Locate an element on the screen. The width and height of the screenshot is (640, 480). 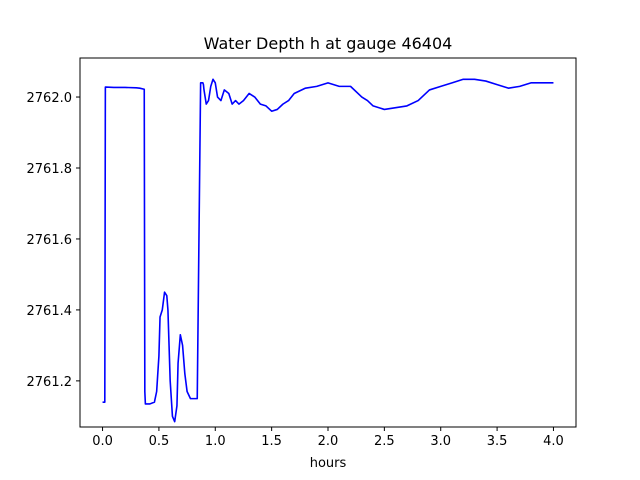
x-tick-label: 0.5 is located at coordinates (159, 441).